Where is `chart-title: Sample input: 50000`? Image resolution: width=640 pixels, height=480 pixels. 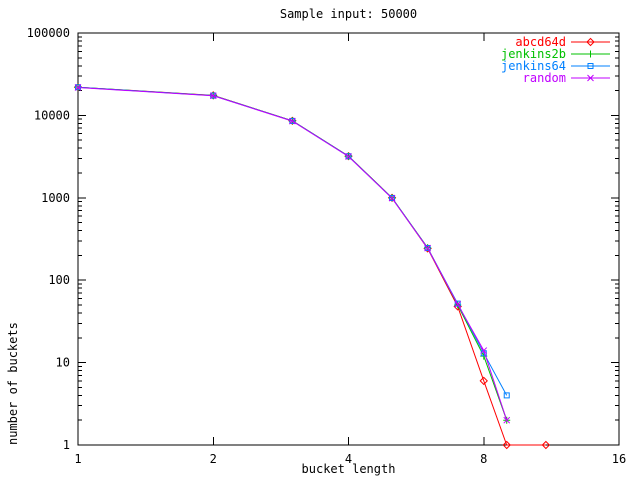 chart-title: Sample input: 50000 is located at coordinates (348, 14).